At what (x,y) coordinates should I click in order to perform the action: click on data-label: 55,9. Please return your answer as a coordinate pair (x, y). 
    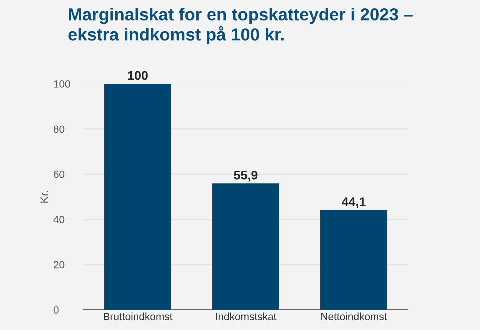
    Looking at the image, I should click on (246, 176).